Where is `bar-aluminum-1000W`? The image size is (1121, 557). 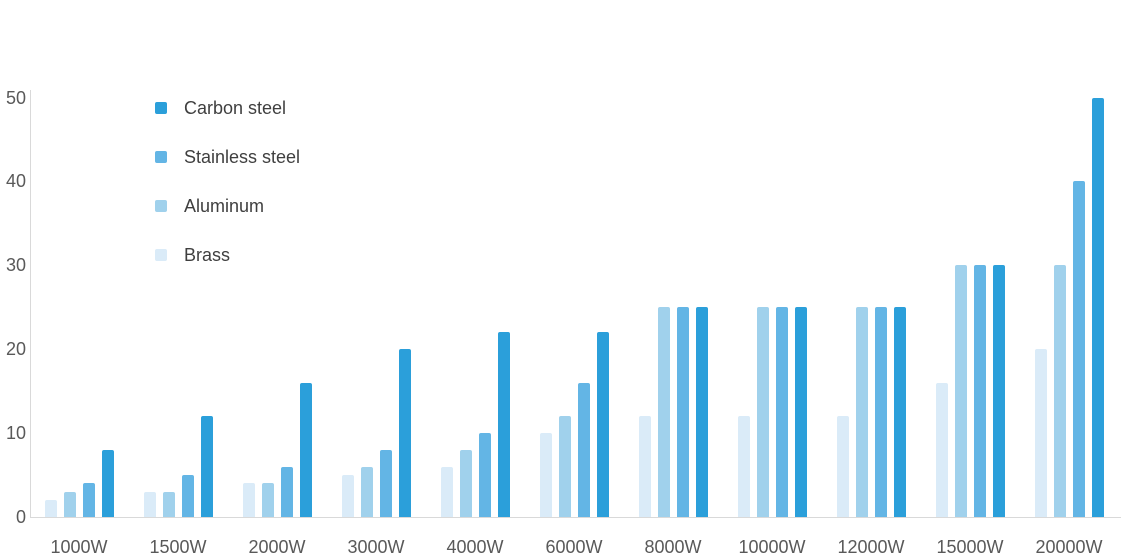 bar-aluminum-1000W is located at coordinates (70, 504).